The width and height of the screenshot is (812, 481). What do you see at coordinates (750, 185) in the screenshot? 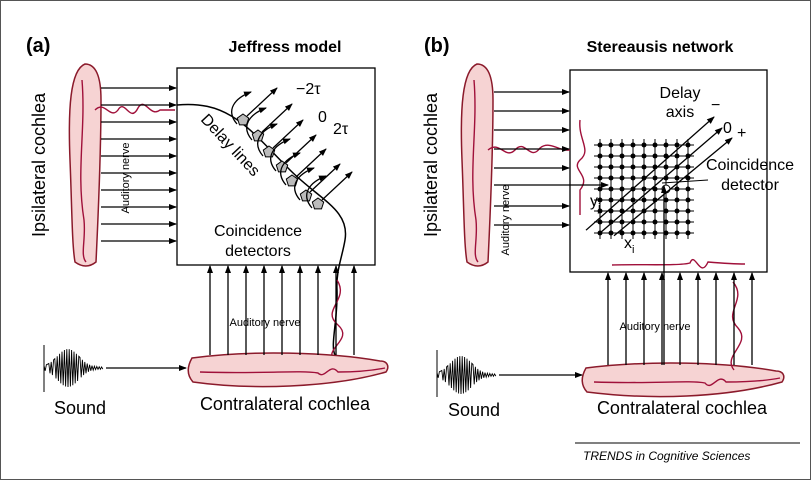
I see `coincidence-label: detector` at bounding box center [750, 185].